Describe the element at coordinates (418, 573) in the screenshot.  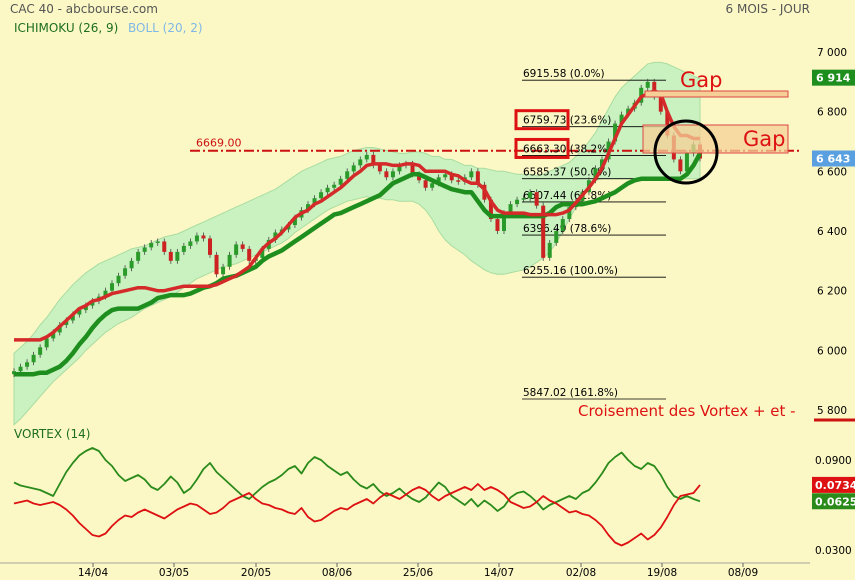
I see `x-tick-label: 25/06` at that location.